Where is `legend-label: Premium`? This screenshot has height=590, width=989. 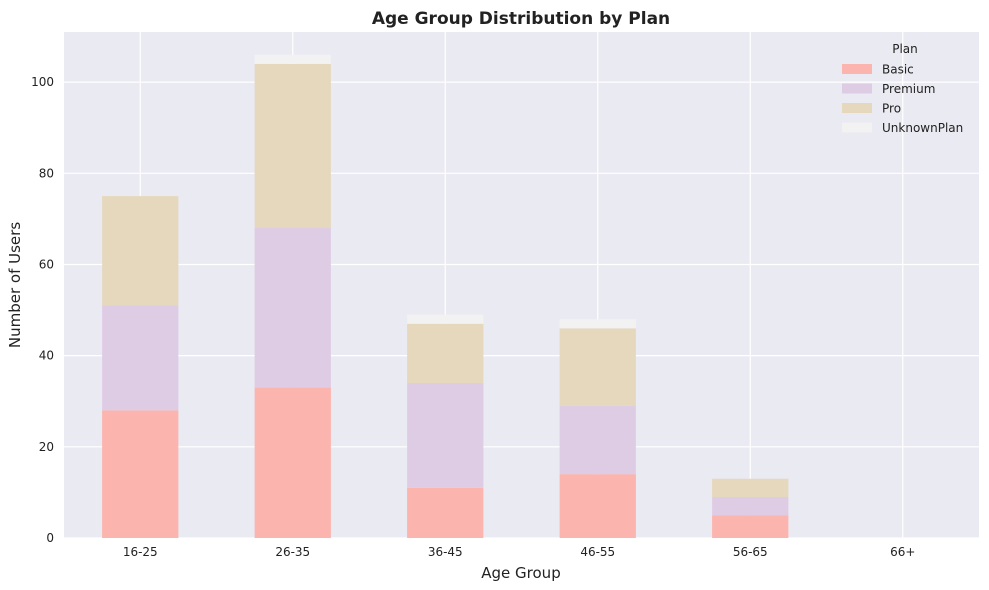 legend-label: Premium is located at coordinates (908, 89).